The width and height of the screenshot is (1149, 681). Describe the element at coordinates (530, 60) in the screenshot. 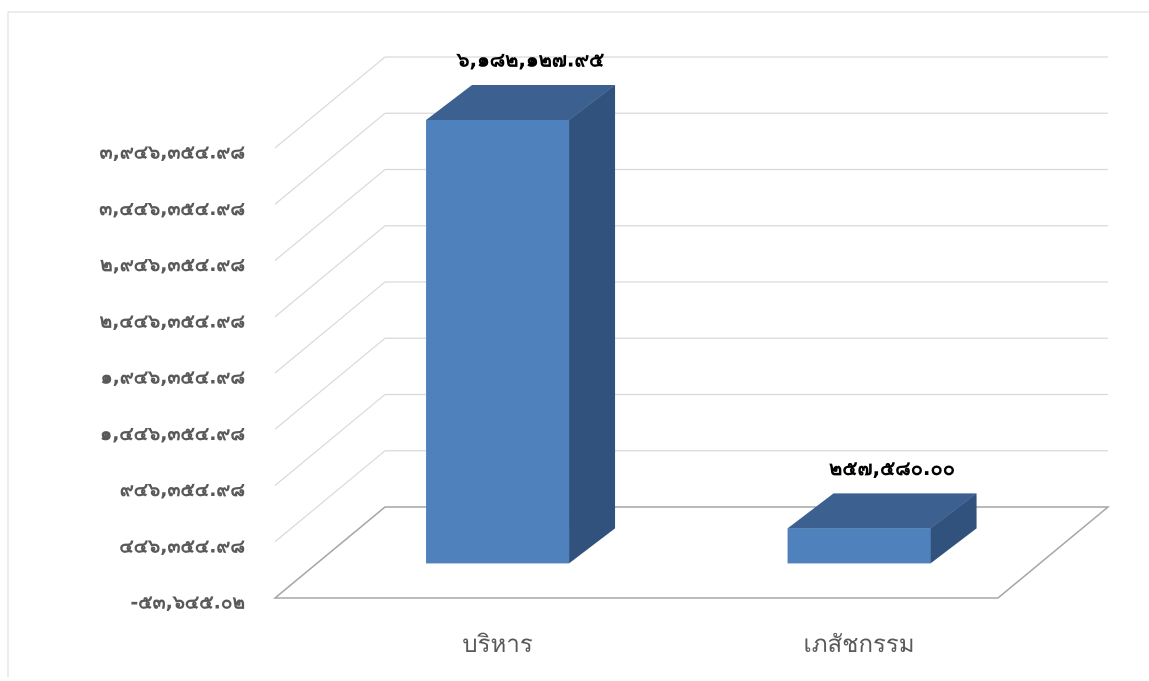

I see `value-label: ๖,๑๘๒,๑๒๗.๙๕` at that location.